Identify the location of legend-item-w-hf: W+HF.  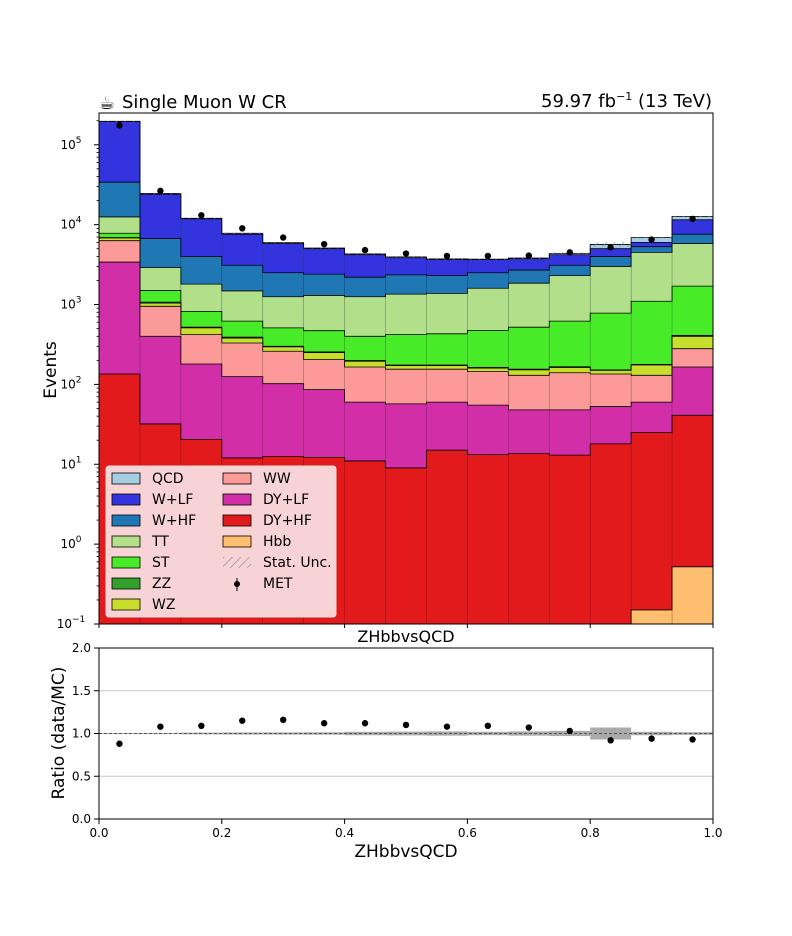
(153, 521).